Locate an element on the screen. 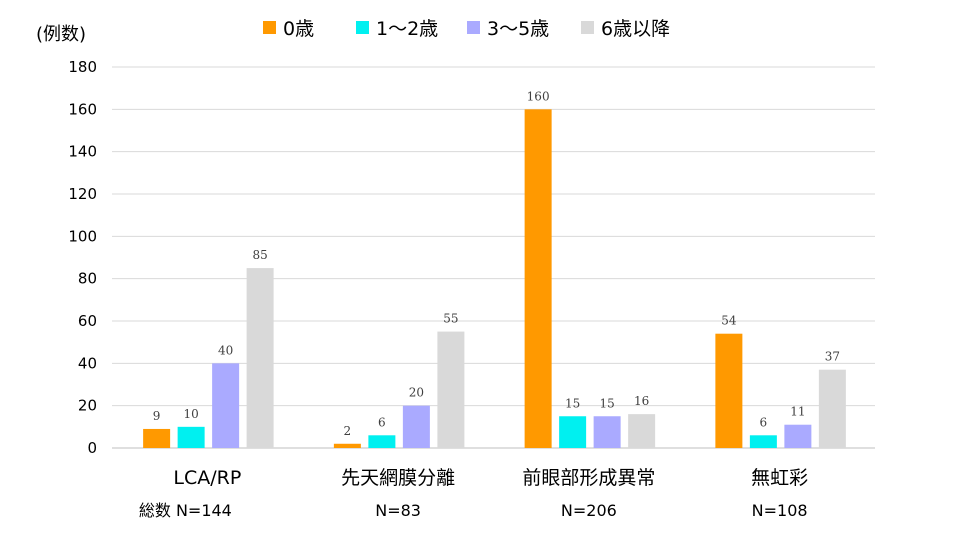 Image resolution: width=960 pixels, height=542 pixels. y-tick-label: 120 is located at coordinates (82, 194).